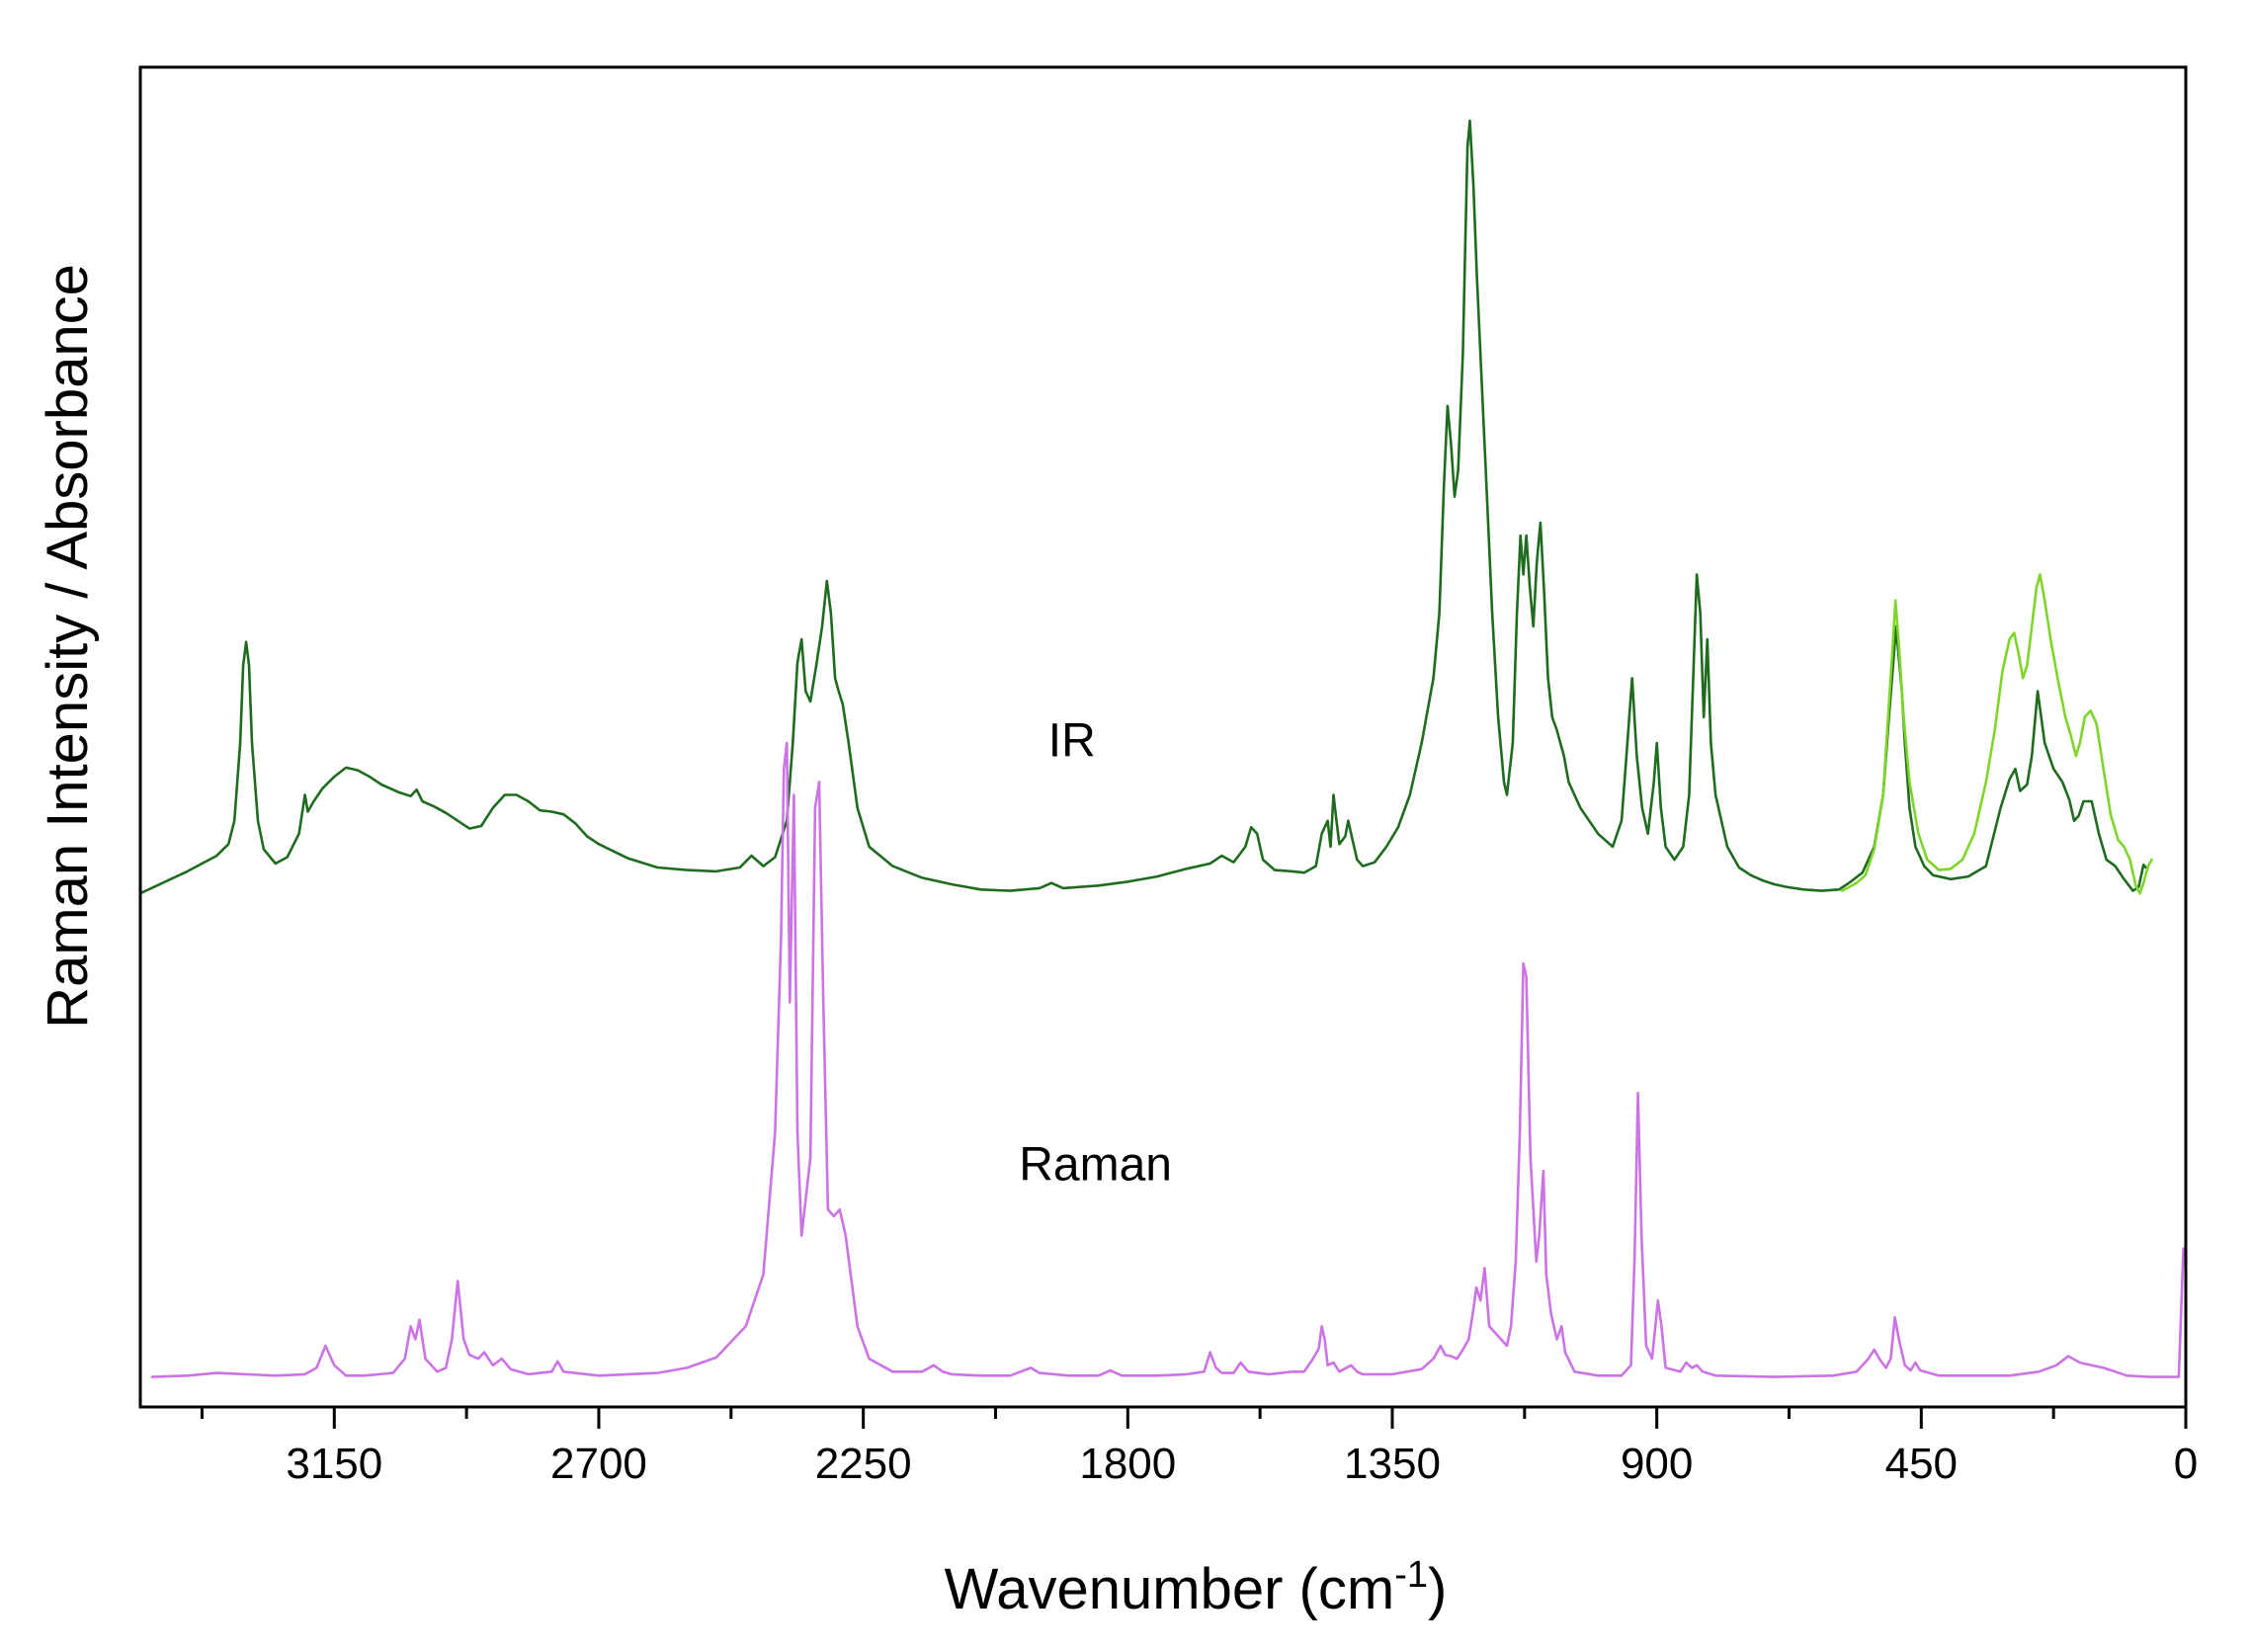  Describe the element at coordinates (1096, 952) in the screenshot. I see `annotation-layer: IR Raman` at that location.